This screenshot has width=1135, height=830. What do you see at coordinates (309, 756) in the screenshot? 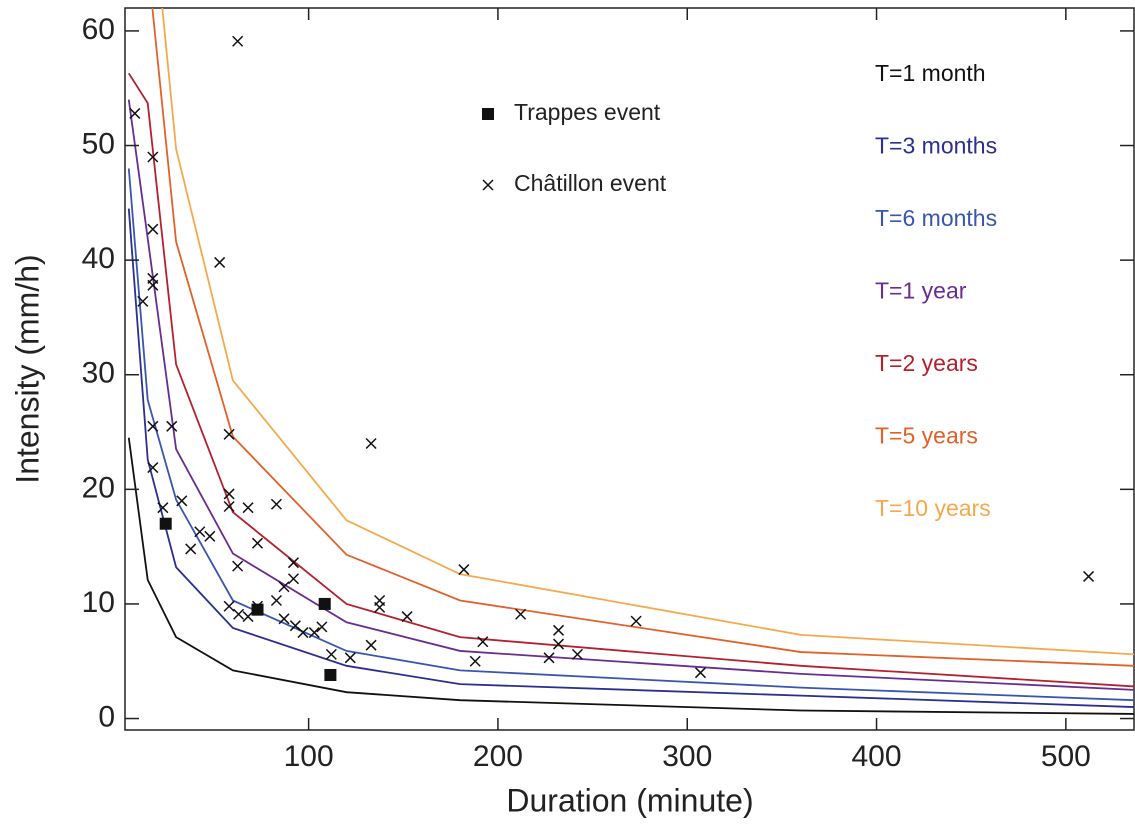
I see `x-tick-label: 100` at bounding box center [309, 756].